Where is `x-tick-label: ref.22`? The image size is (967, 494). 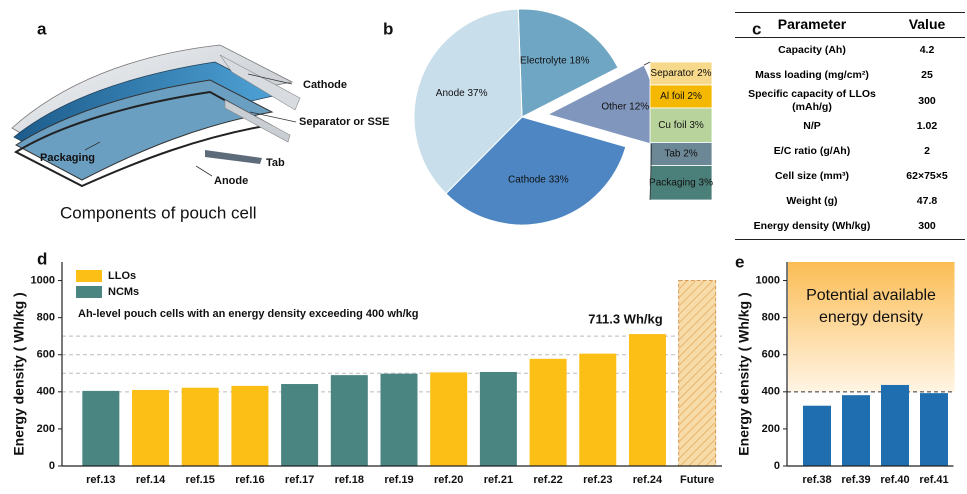
x-tick-label: ref.22 is located at coordinates (547, 480).